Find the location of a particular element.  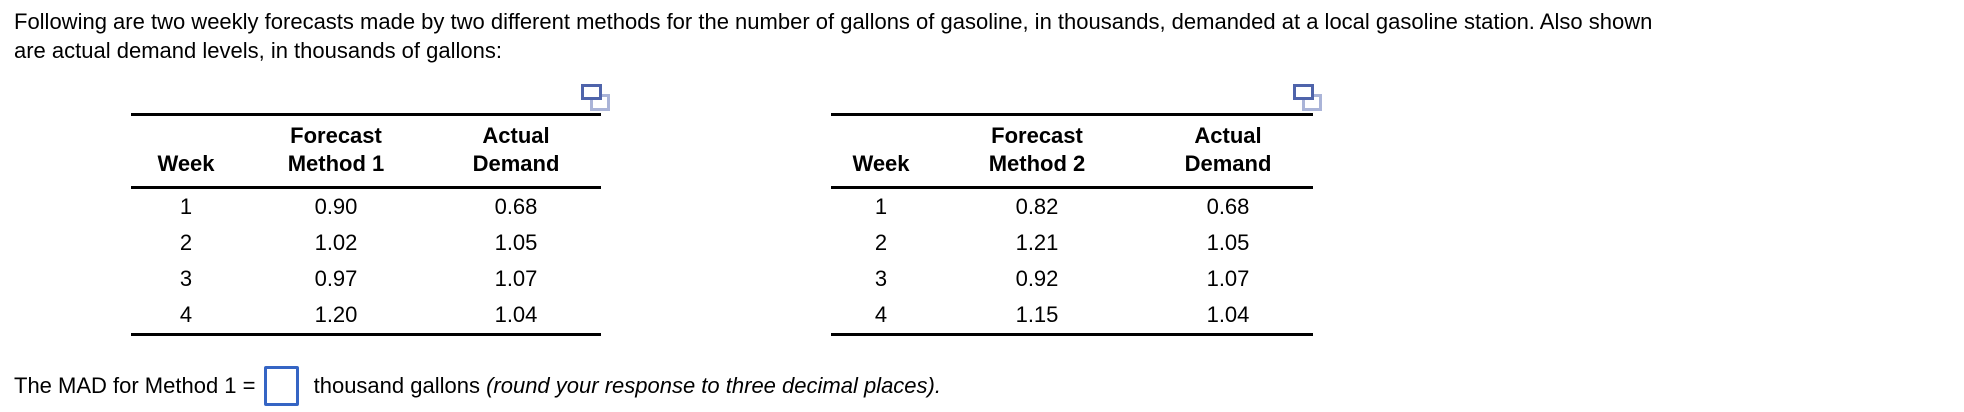

column-header-forecast-method-1: Forecast Method 1 is located at coordinates (336, 151).